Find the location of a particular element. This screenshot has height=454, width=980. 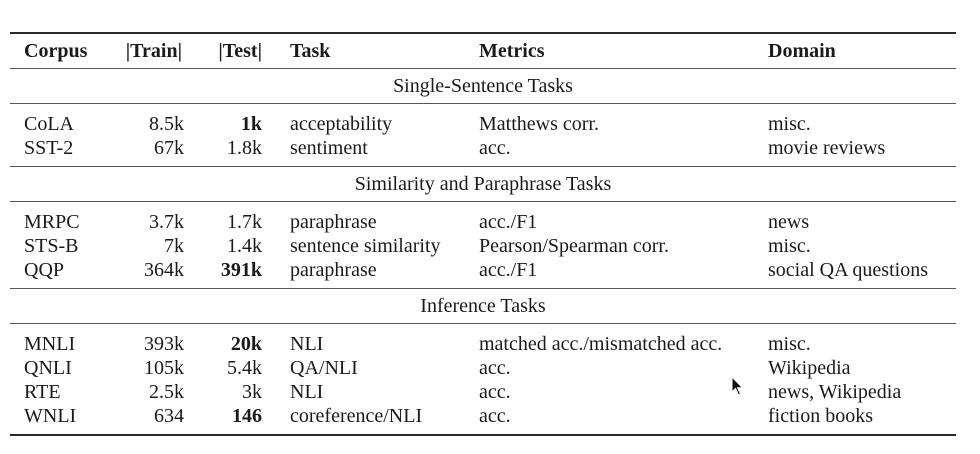

cell-task: coreference/NLI is located at coordinates (356, 416).